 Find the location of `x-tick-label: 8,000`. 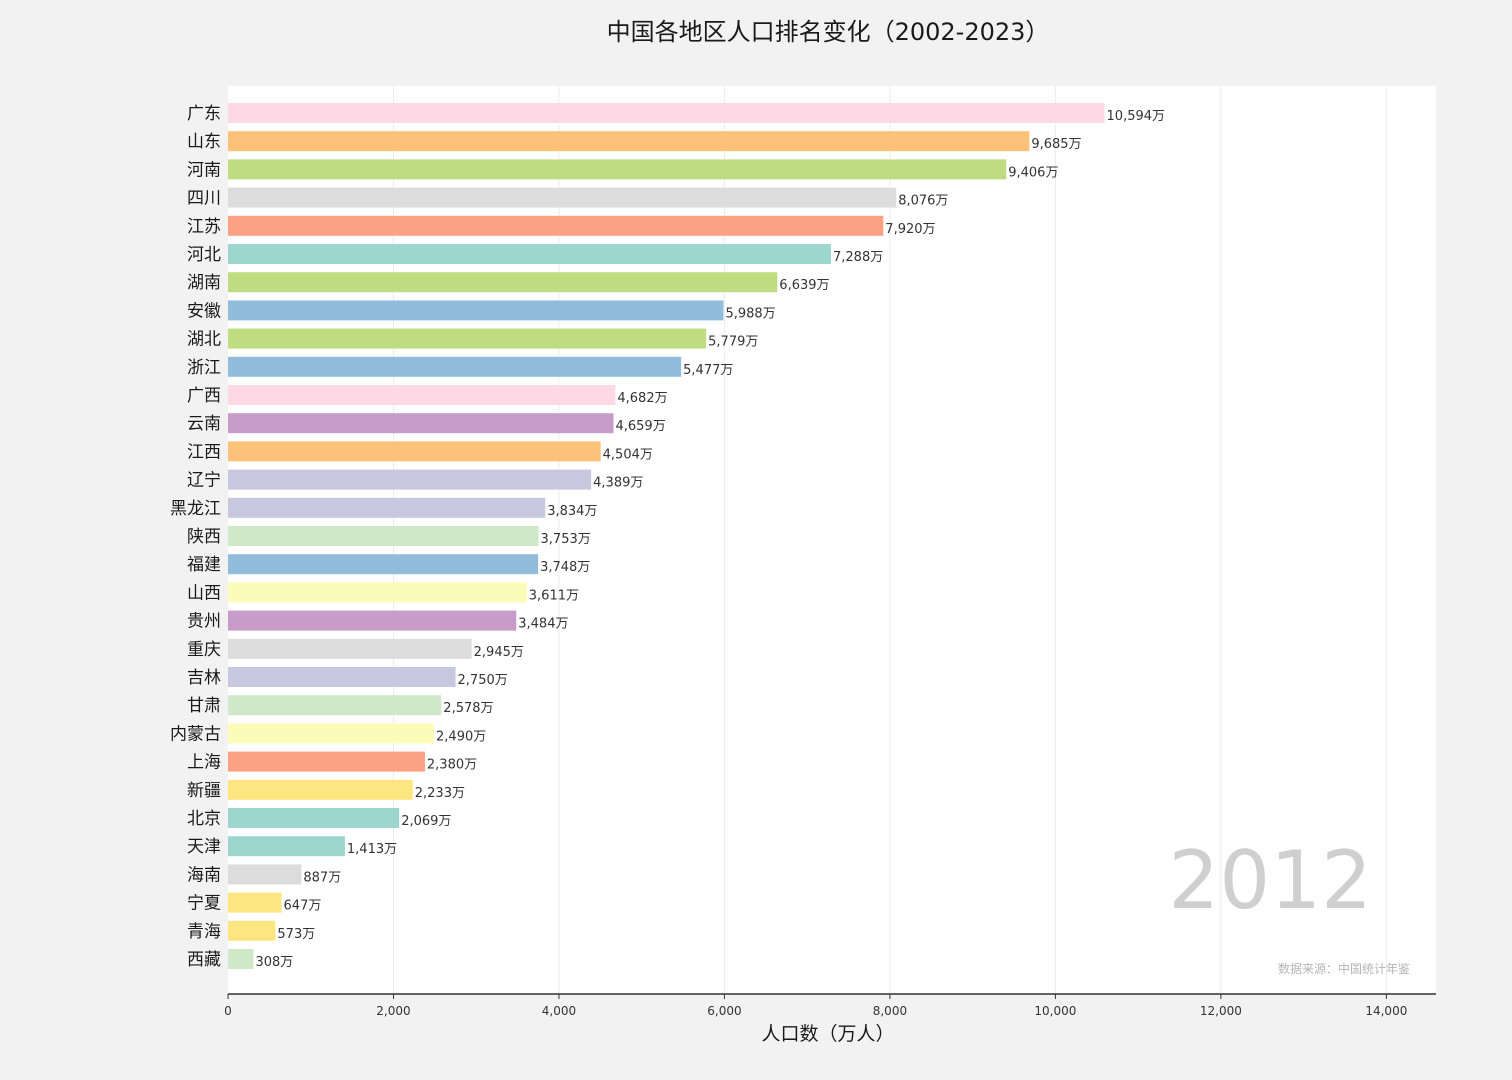

x-tick-label: 8,000 is located at coordinates (890, 1011).